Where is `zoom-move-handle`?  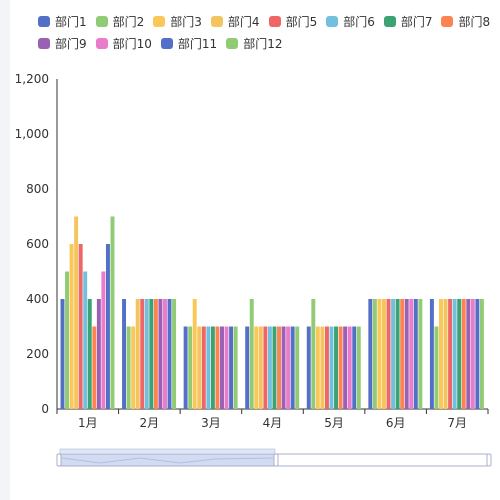 zoom-move-handle is located at coordinates (167, 451).